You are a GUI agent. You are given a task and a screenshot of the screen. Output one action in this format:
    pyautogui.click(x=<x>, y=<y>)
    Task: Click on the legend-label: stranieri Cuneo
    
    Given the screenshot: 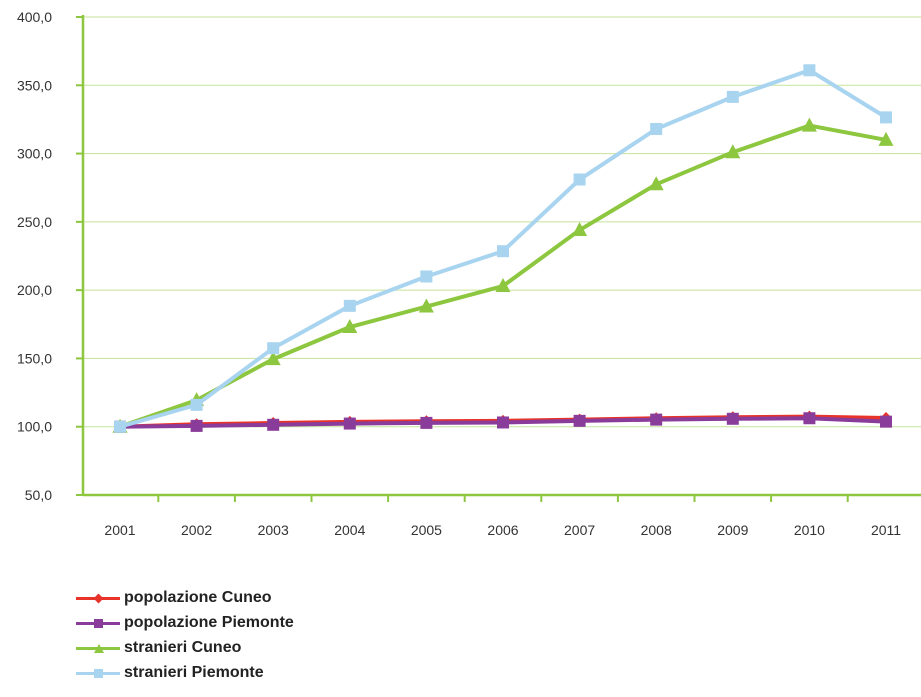 What is the action you would take?
    pyautogui.click(x=183, y=647)
    